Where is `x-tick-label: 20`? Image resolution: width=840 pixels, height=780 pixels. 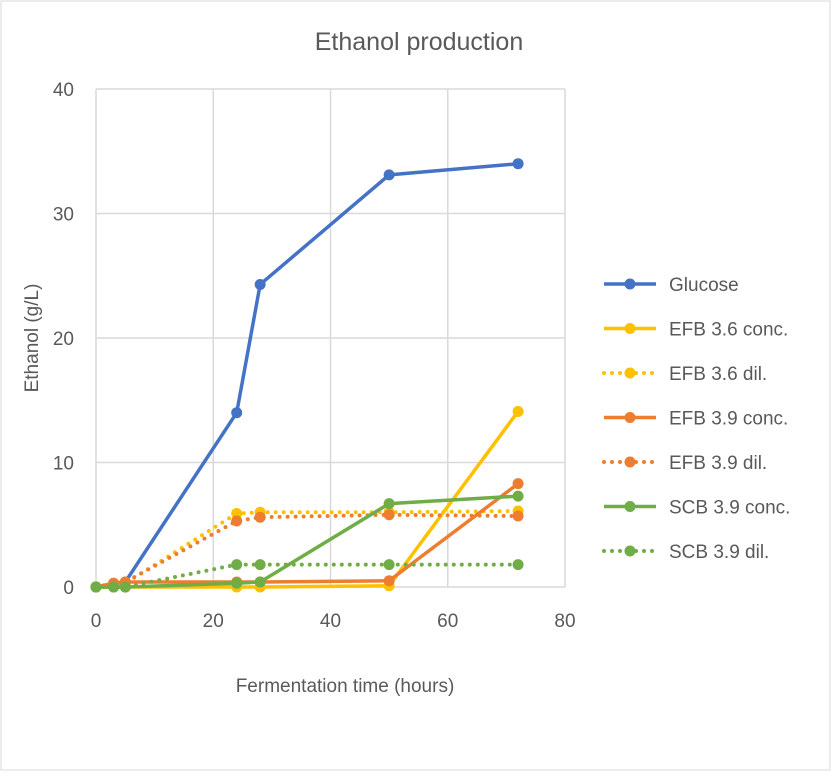 x-tick-label: 20 is located at coordinates (213, 621).